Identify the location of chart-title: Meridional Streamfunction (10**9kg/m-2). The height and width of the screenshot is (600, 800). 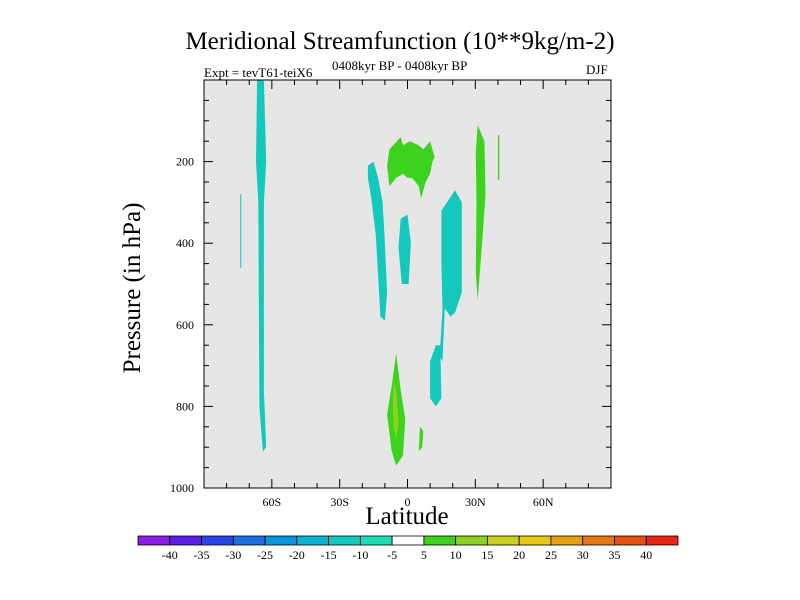
(400, 41).